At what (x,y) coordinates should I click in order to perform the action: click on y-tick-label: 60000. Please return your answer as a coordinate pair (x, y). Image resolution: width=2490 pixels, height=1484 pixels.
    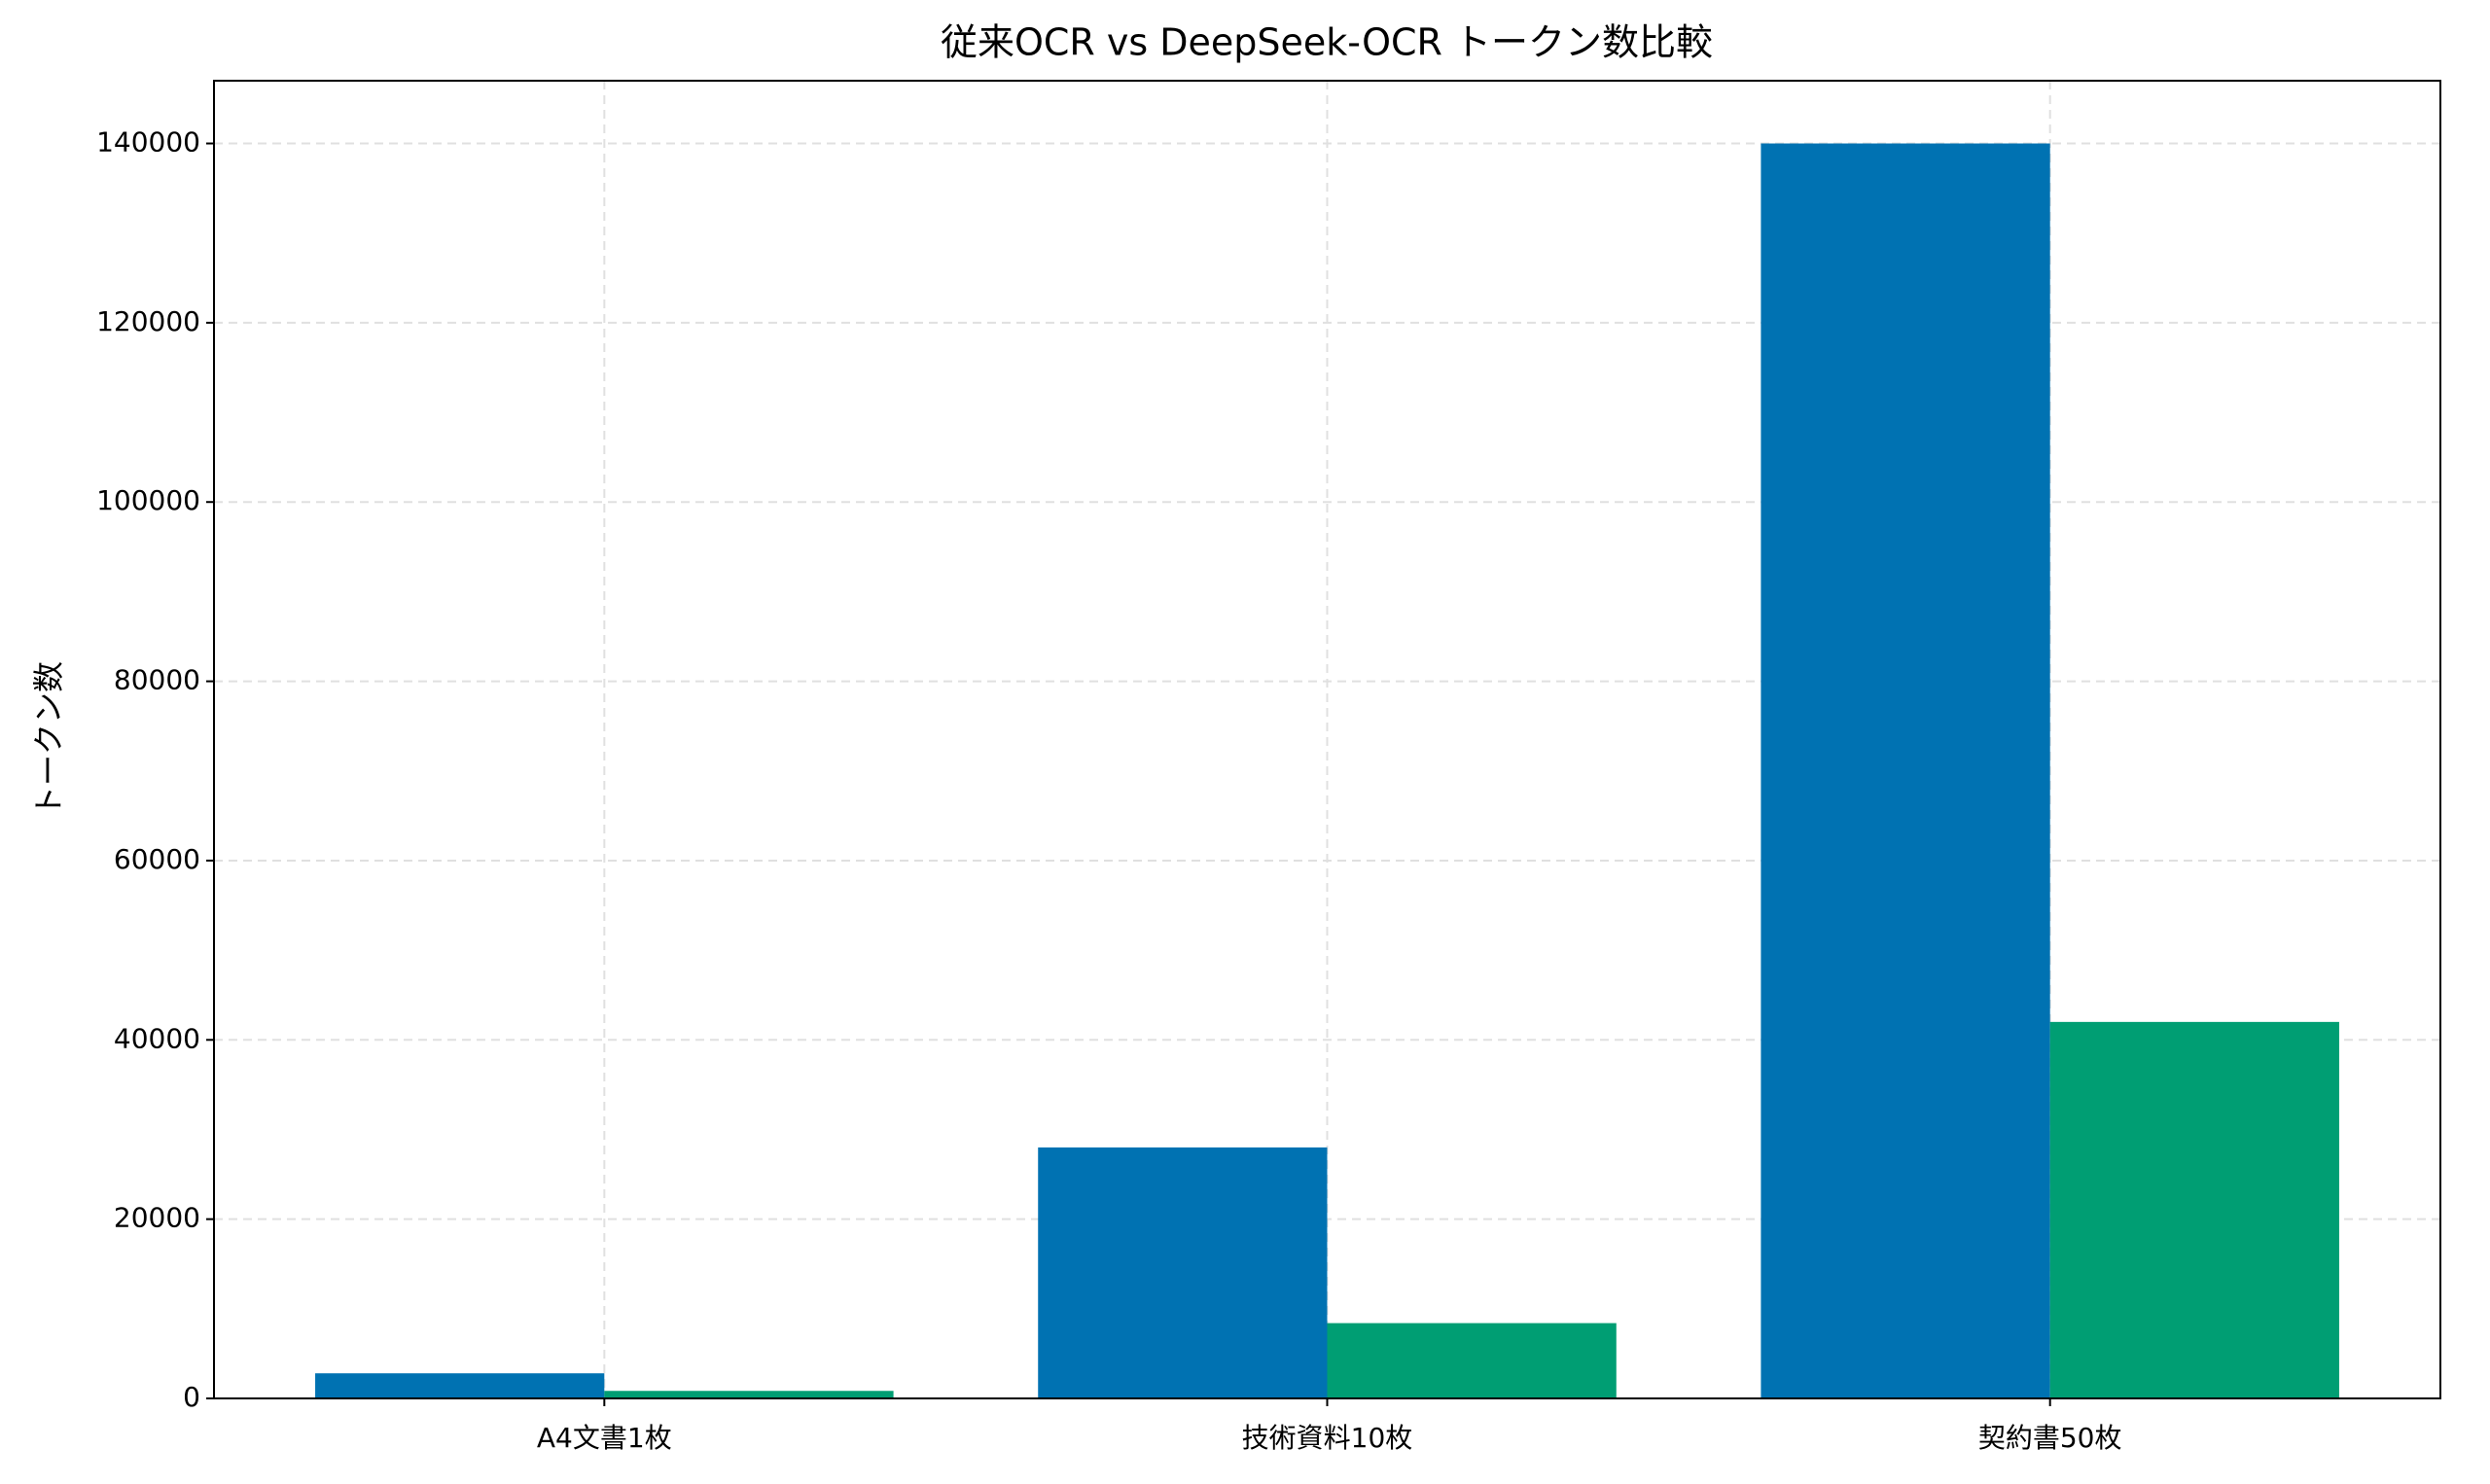
    Looking at the image, I should click on (157, 859).